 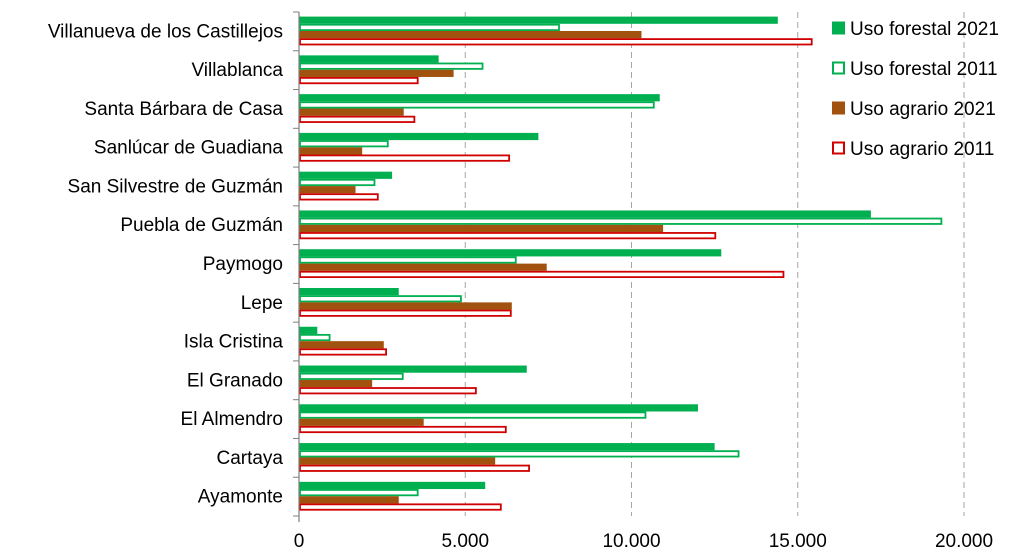 What do you see at coordinates (183, 109) in the screenshot?
I see `category-label: Santa Bárbara de Casa` at bounding box center [183, 109].